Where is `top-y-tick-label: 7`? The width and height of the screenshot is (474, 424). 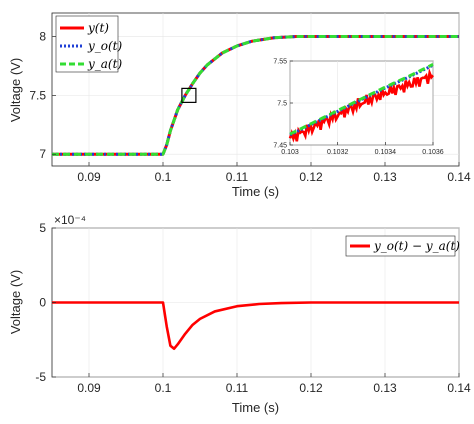
top-y-tick-label: 7 is located at coordinates (42, 154).